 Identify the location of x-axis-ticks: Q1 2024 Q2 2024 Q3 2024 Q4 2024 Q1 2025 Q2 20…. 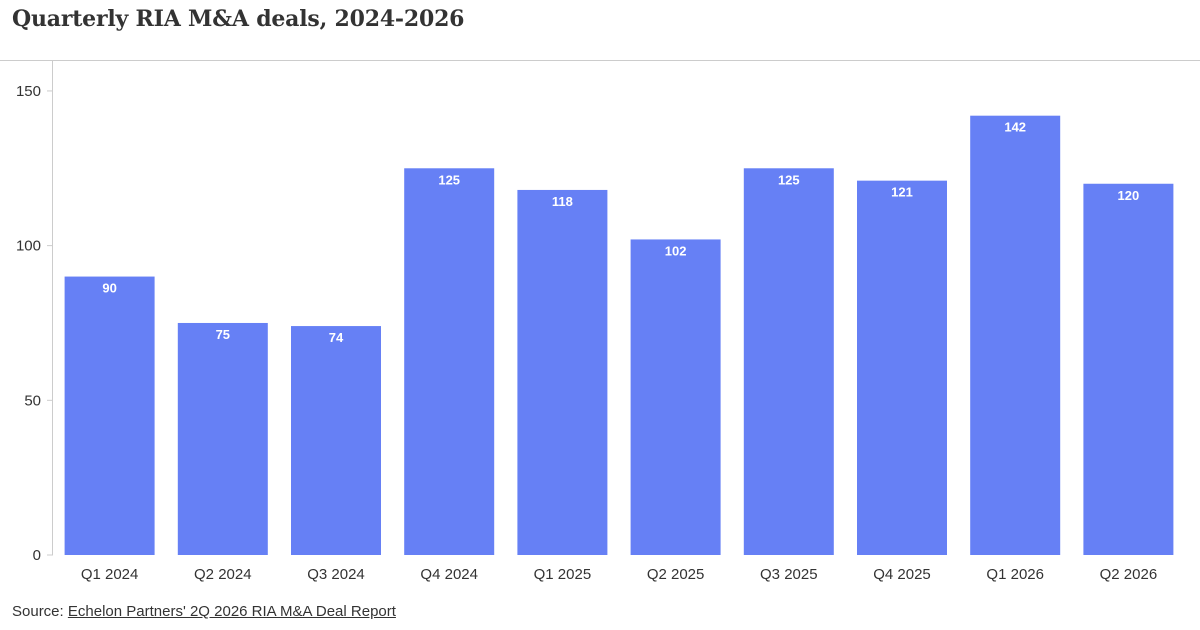
(619, 574).